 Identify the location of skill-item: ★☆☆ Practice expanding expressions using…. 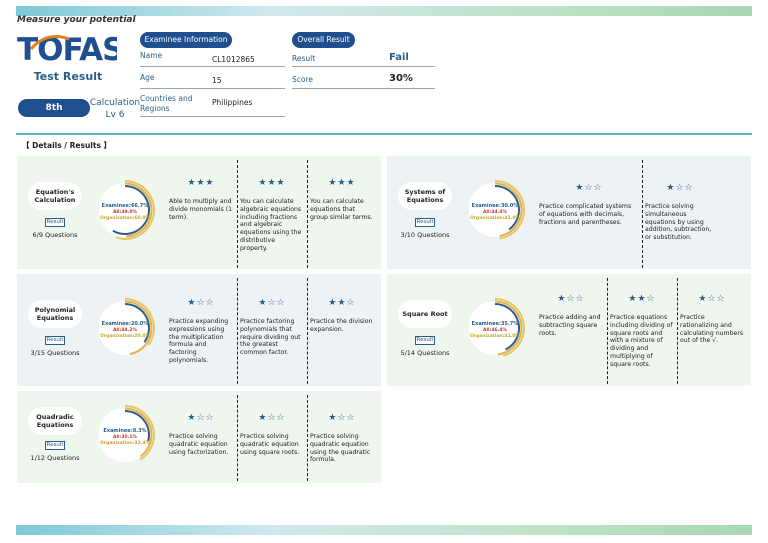
(201, 331).